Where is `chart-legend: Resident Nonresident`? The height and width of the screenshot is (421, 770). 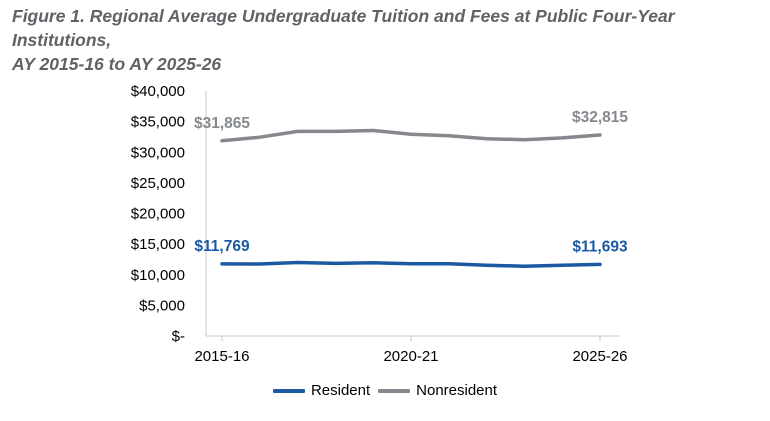 chart-legend: Resident Nonresident is located at coordinates (385, 390).